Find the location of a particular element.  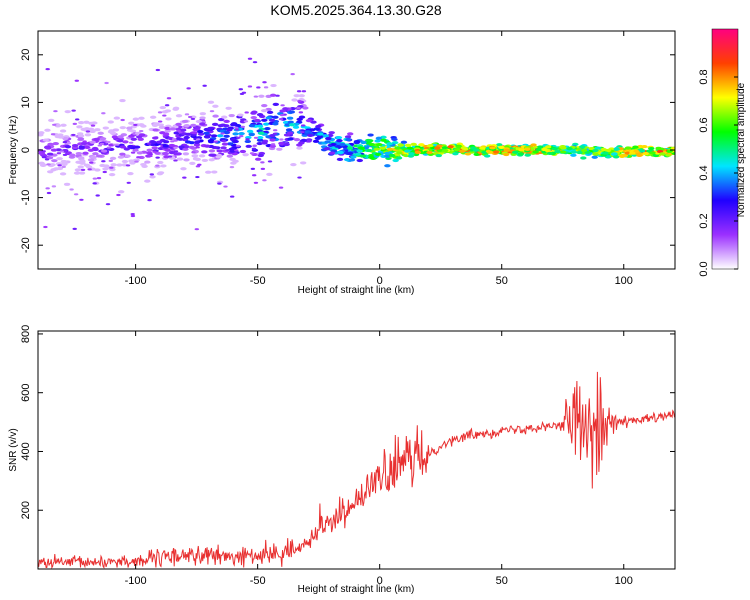

spectrogram-xtick-label: 100 is located at coordinates (624, 281).